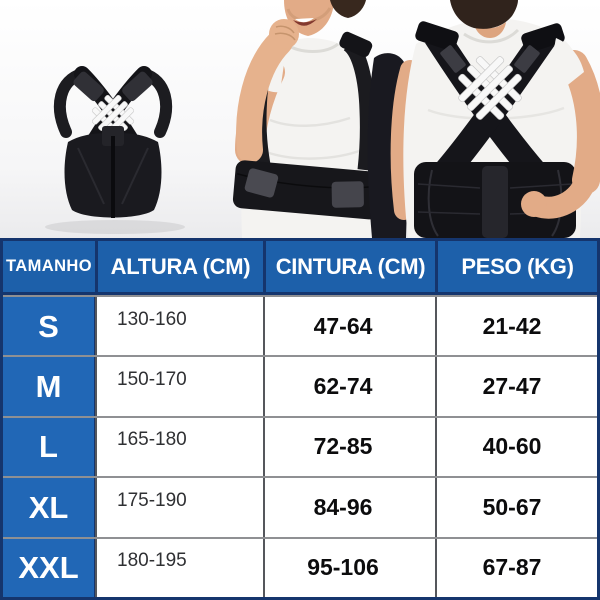  Describe the element at coordinates (516, 567) in the screenshot. I see `peso-value: 67-87` at that location.